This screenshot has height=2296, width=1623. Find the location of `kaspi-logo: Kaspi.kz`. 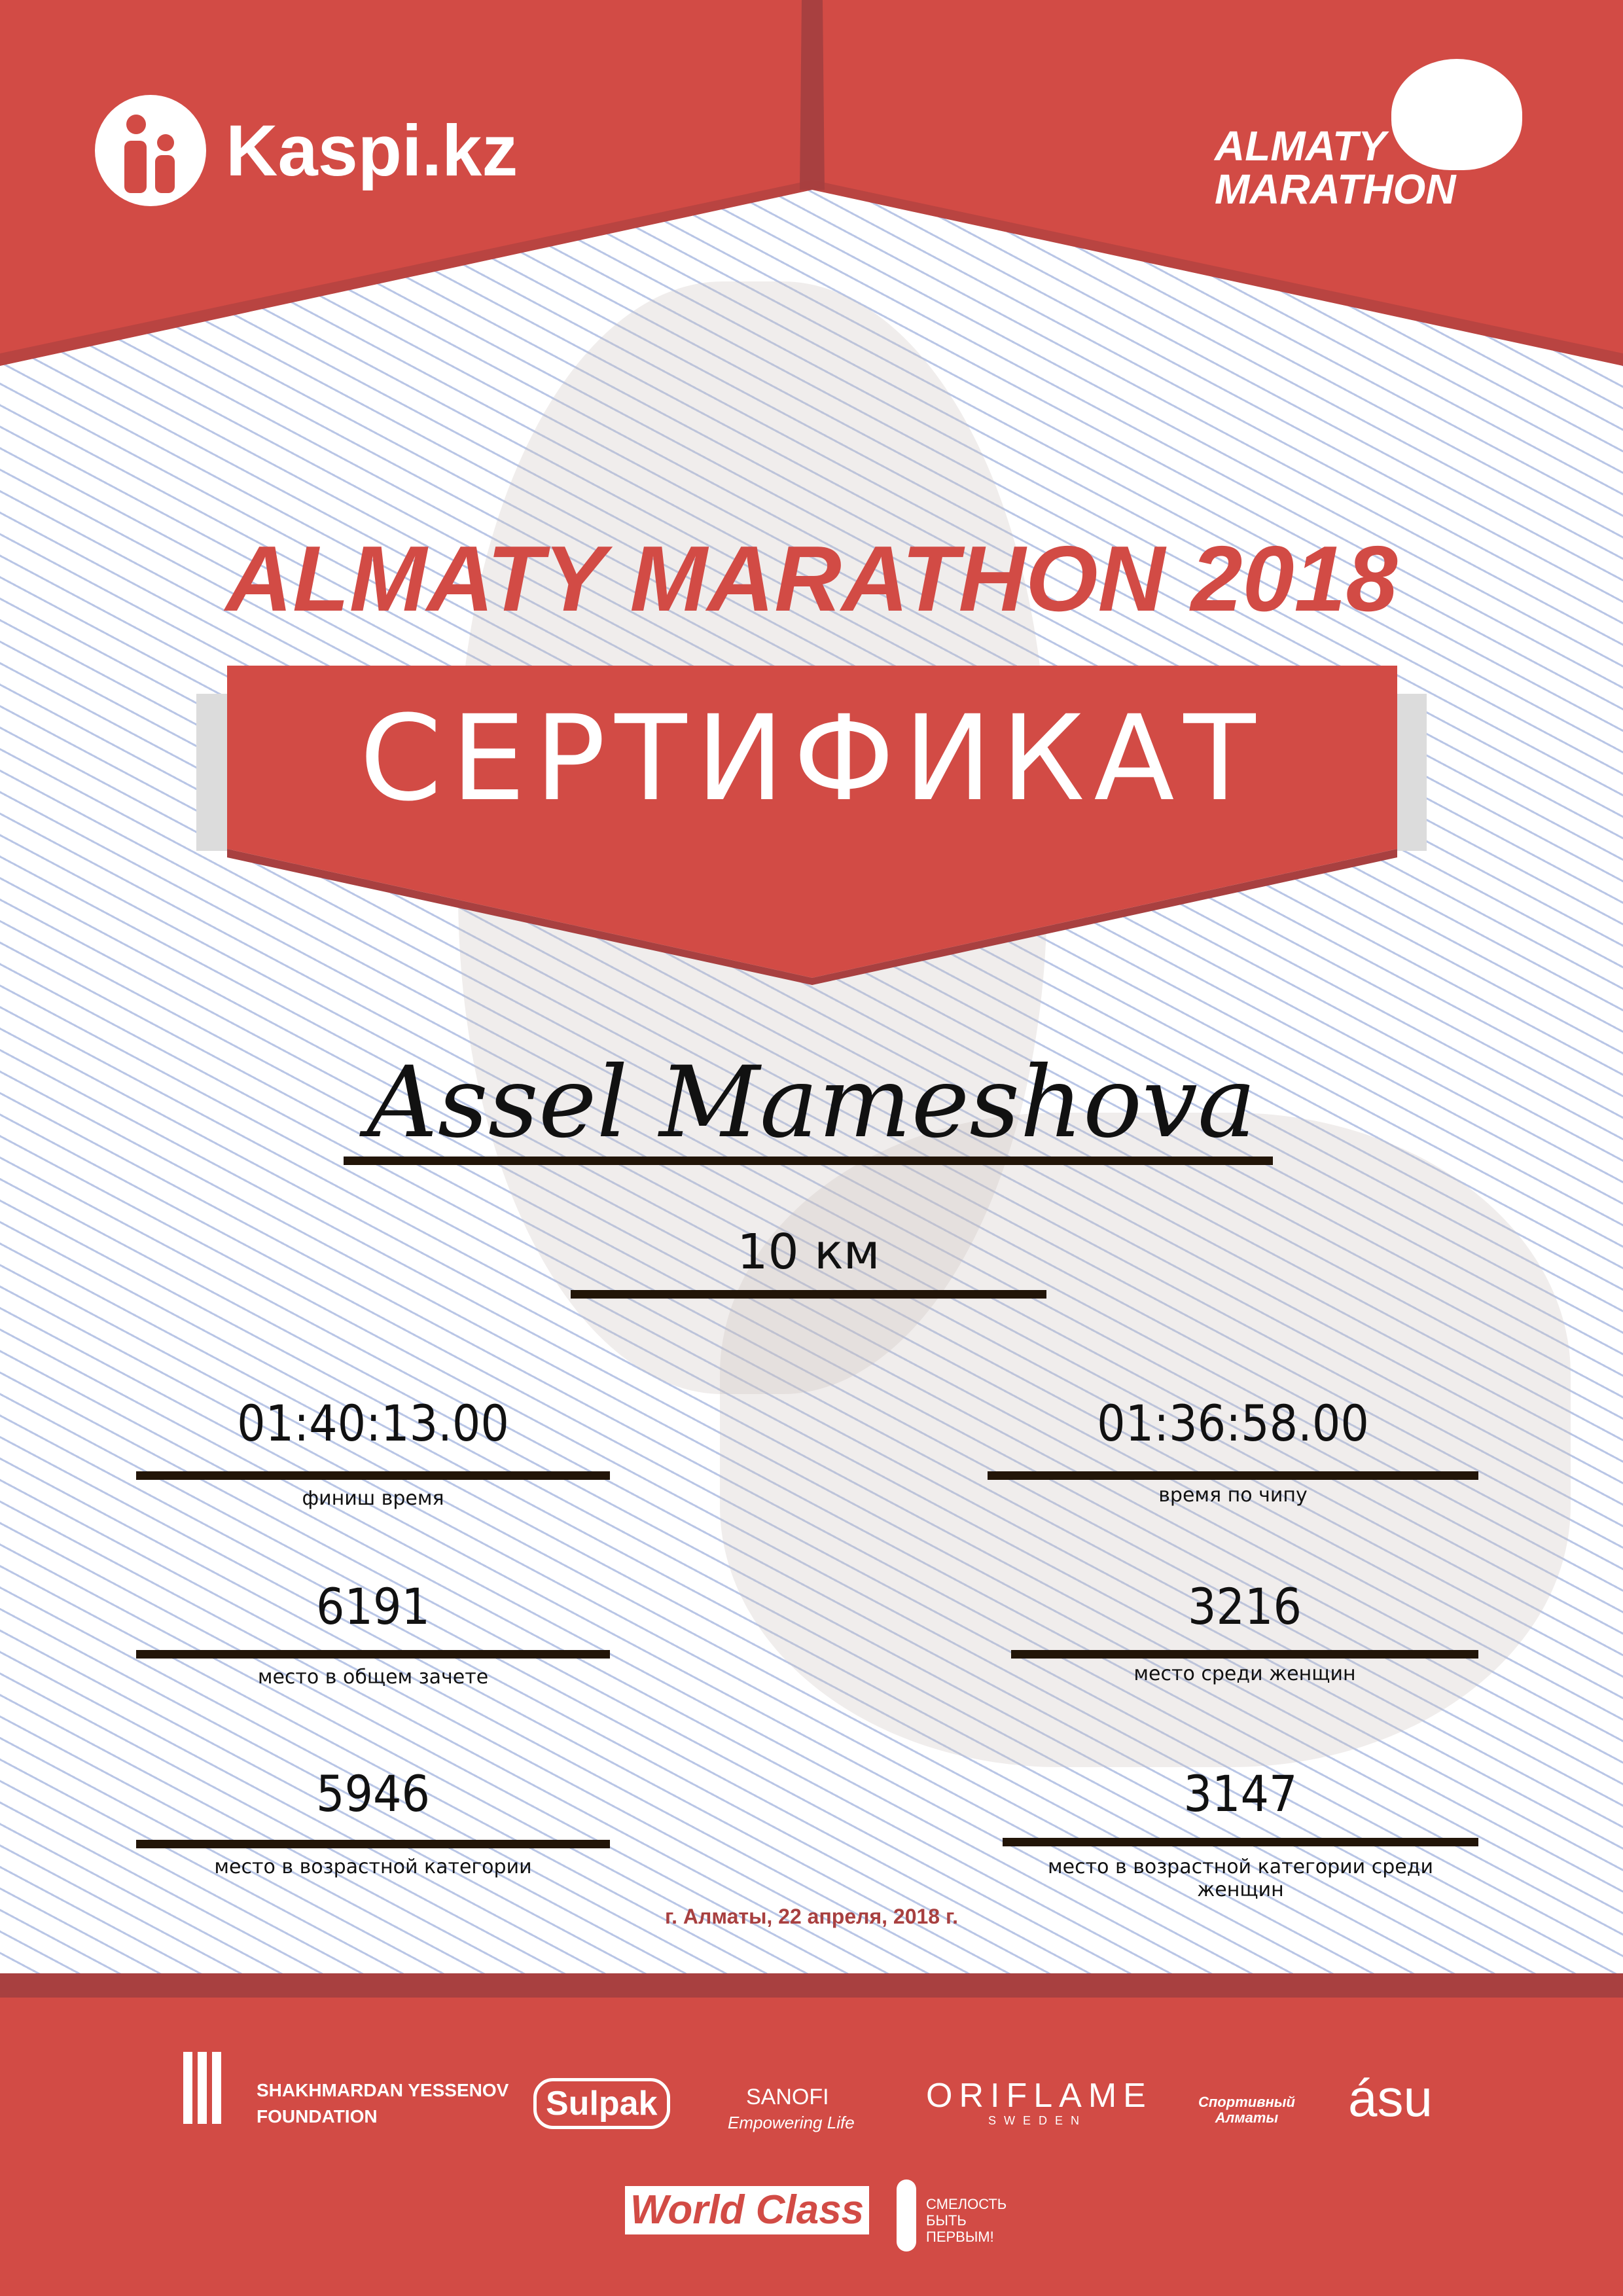

kaspi-logo: Kaspi.kz is located at coordinates (306, 150).